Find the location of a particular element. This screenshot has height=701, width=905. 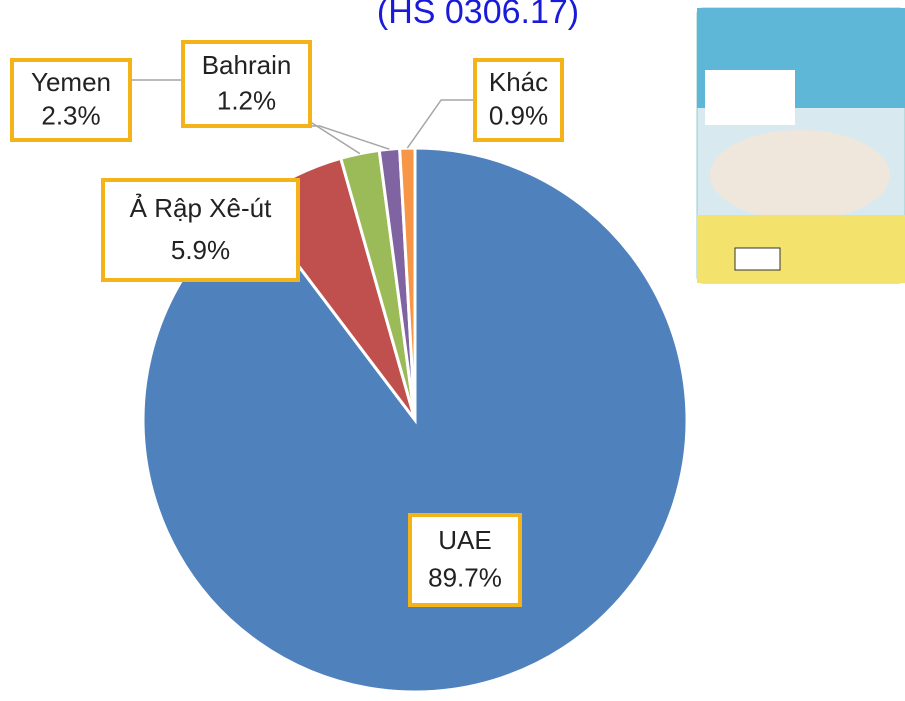

slice-label: Ả Rập Xê-út is located at coordinates (201, 208).